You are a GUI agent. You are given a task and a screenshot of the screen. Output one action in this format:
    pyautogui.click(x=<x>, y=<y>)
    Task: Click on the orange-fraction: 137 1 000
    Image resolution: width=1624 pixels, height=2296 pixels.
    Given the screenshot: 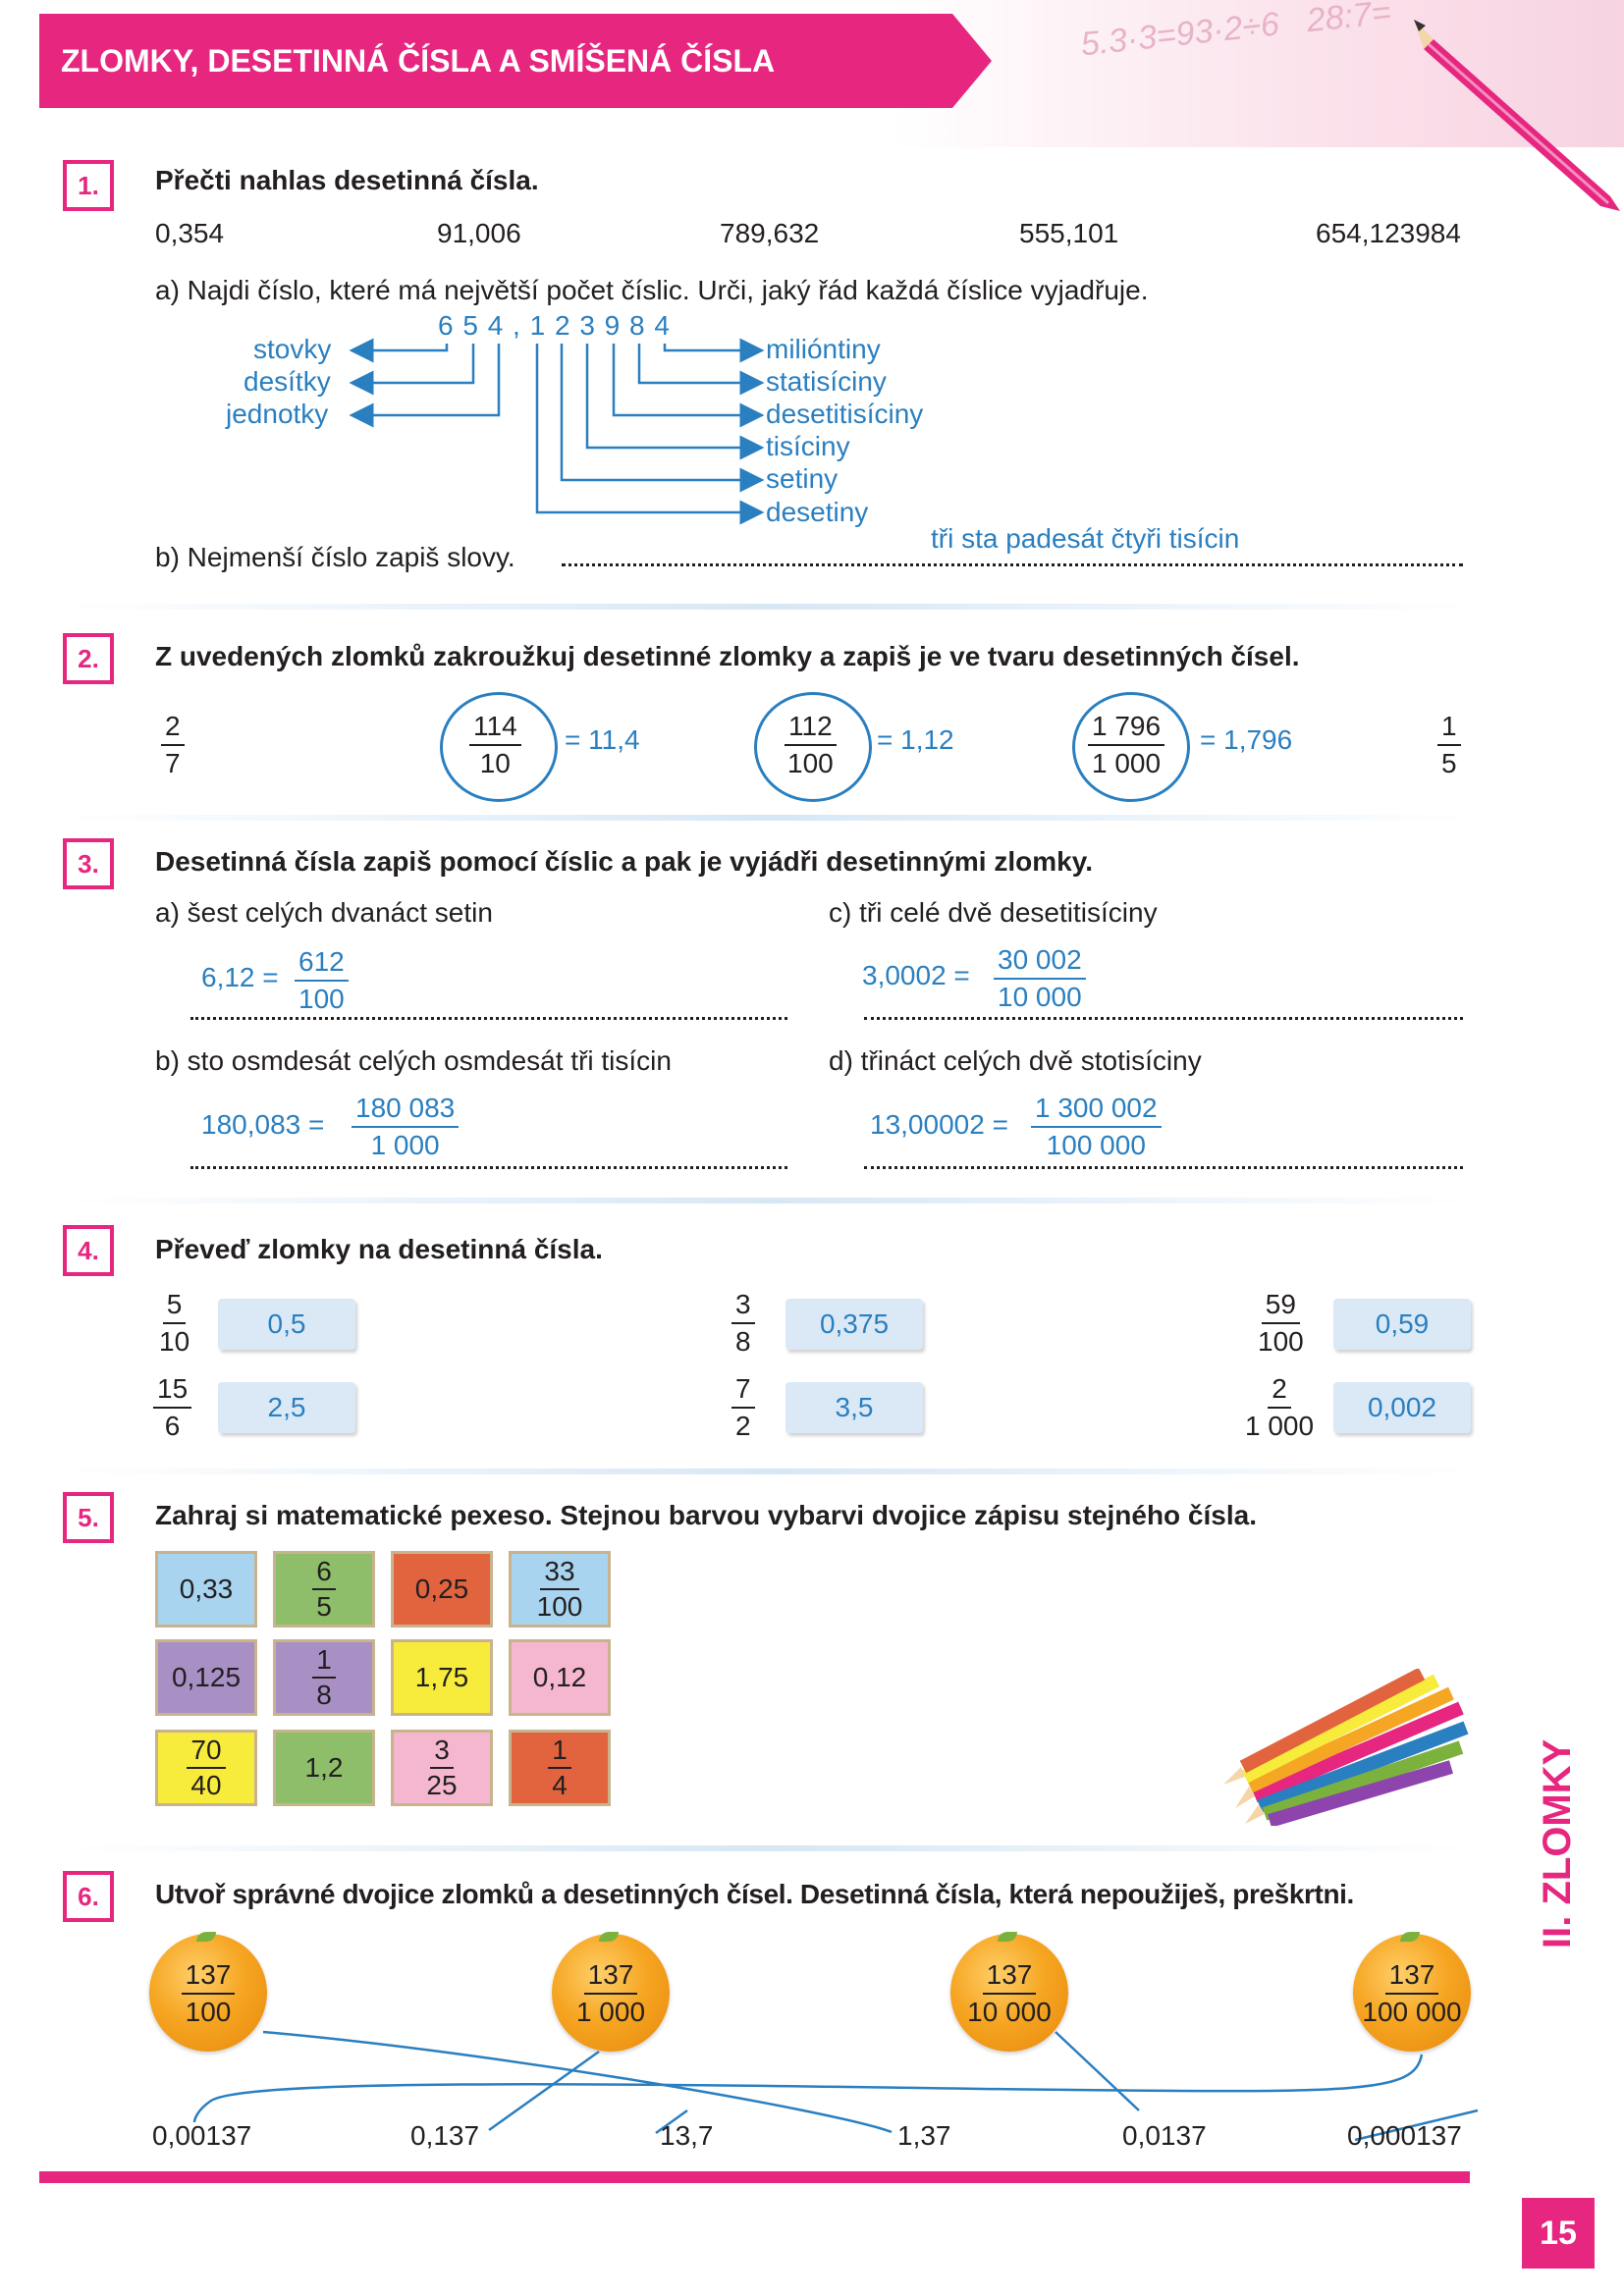 What is the action you would take?
    pyautogui.click(x=611, y=1992)
    